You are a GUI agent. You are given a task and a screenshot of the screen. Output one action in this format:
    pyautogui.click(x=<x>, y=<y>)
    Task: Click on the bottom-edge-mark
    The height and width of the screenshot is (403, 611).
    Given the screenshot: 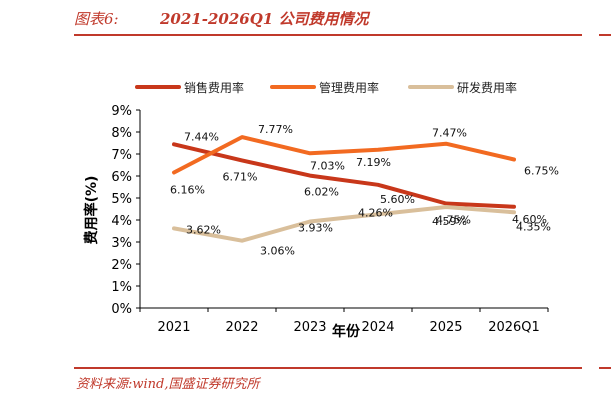 What is the action you would take?
    pyautogui.click(x=605, y=368)
    